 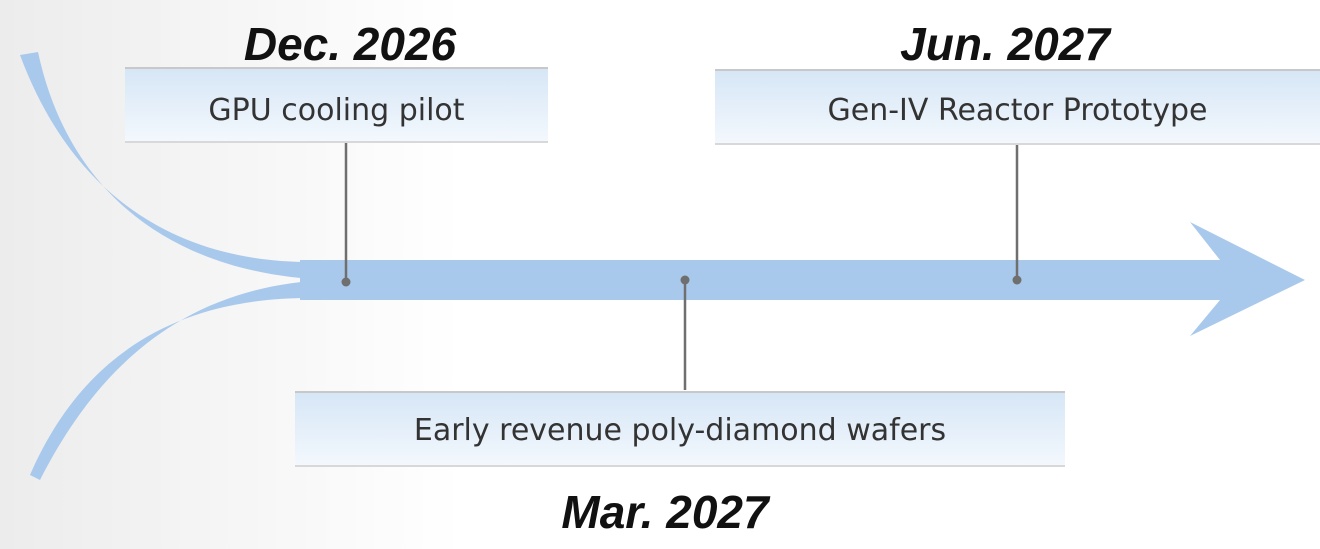 I want to click on milestone-date: Mar. 2027, so click(x=666, y=512).